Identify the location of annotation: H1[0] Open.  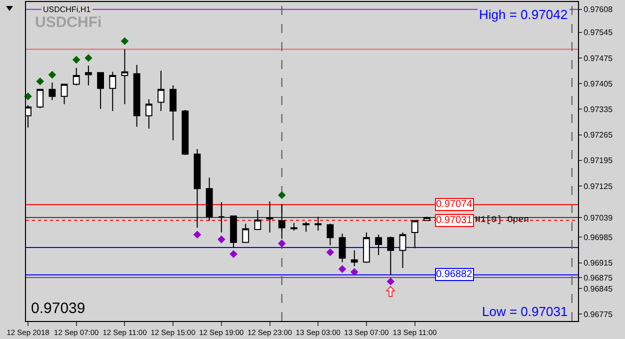
(502, 220).